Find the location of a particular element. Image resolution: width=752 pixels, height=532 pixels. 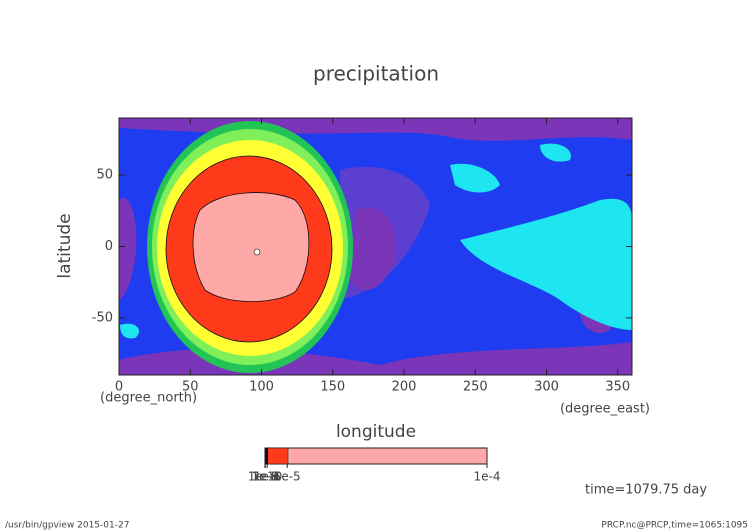

colorbar-tick-label: 1e-5 is located at coordinates (287, 477).